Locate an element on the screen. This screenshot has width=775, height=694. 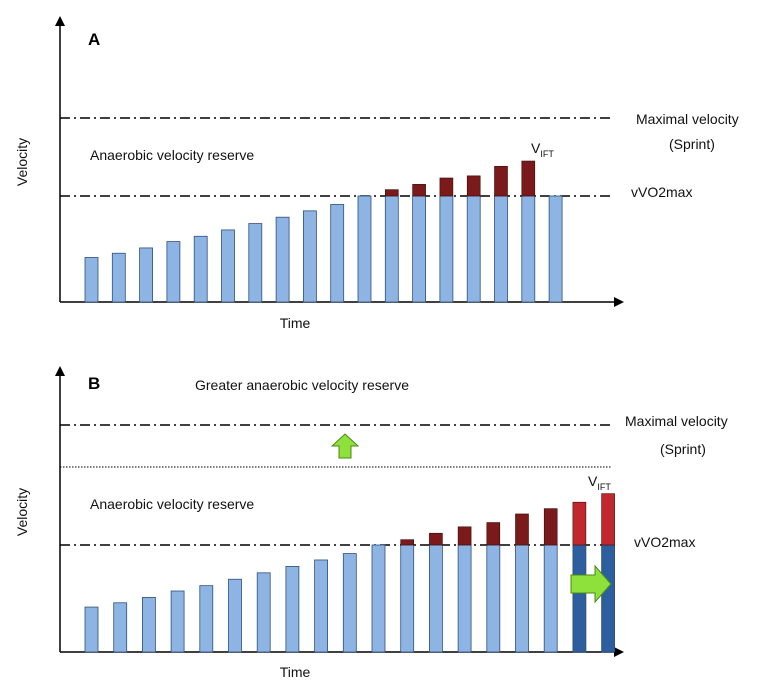
panel-a-y-label: Velocity is located at coordinates (22, 162).